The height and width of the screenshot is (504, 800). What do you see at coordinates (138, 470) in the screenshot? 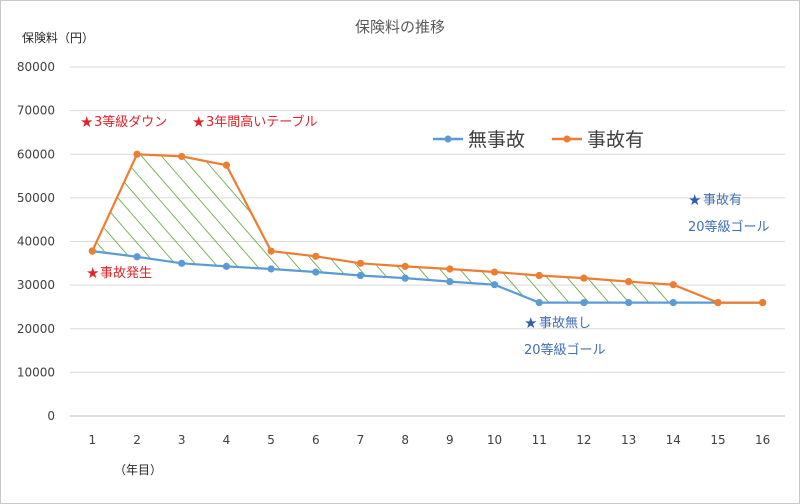
I see `x-axis-label: （年目）` at bounding box center [138, 470].